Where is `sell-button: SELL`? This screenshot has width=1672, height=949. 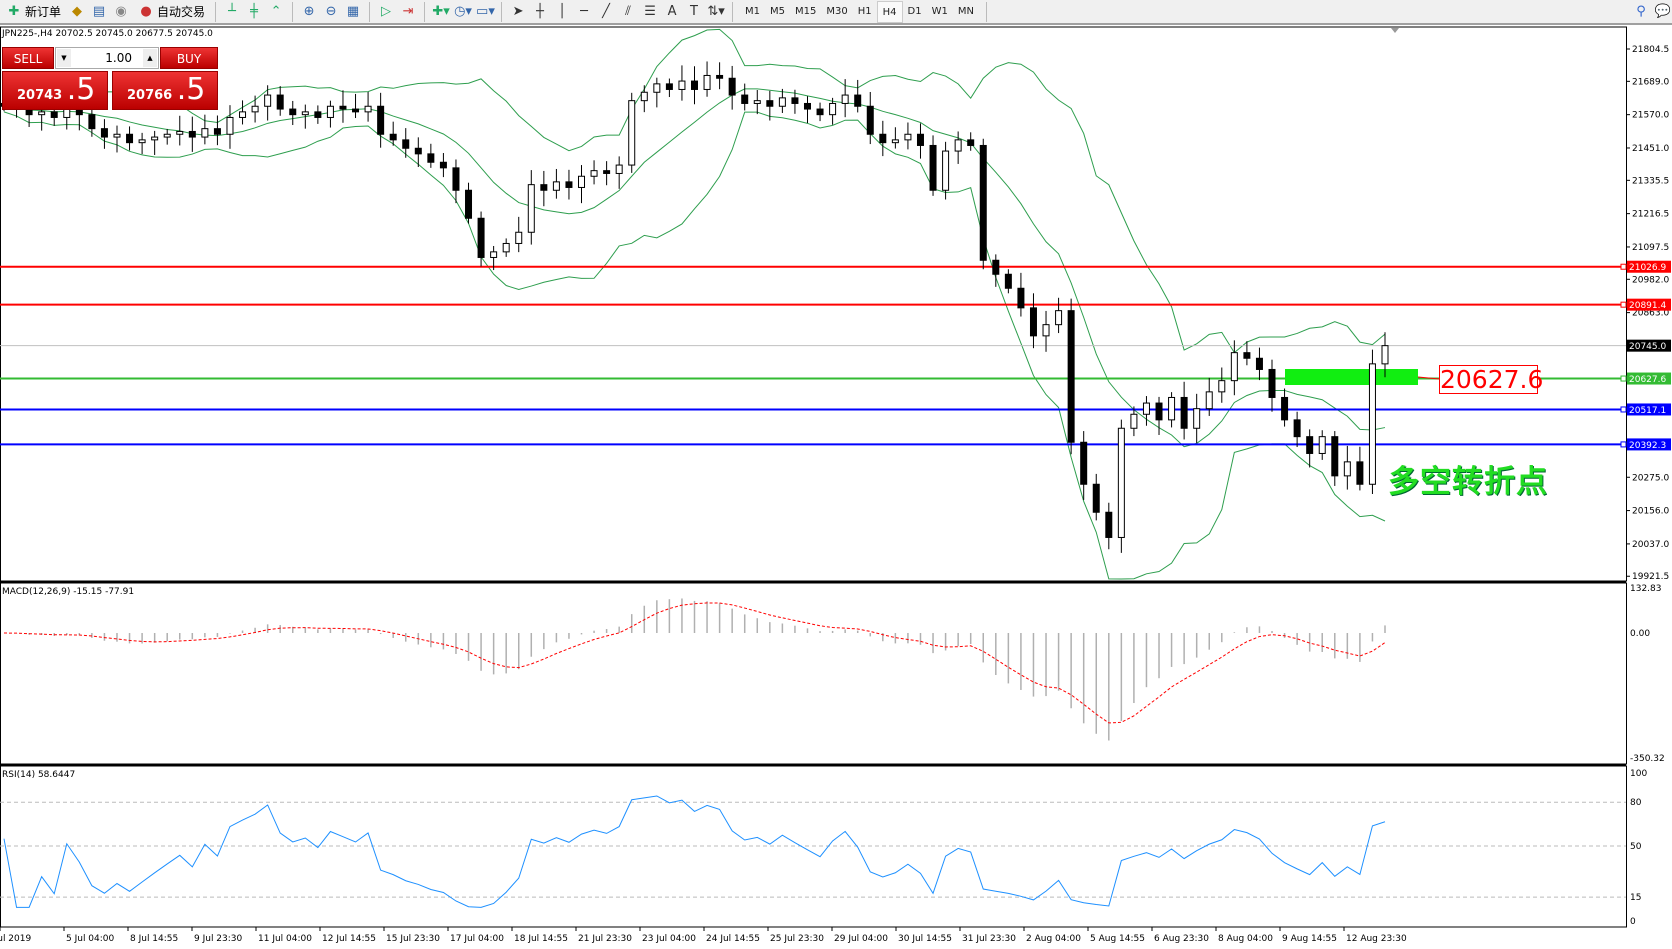
sell-button: SELL is located at coordinates (28, 58).